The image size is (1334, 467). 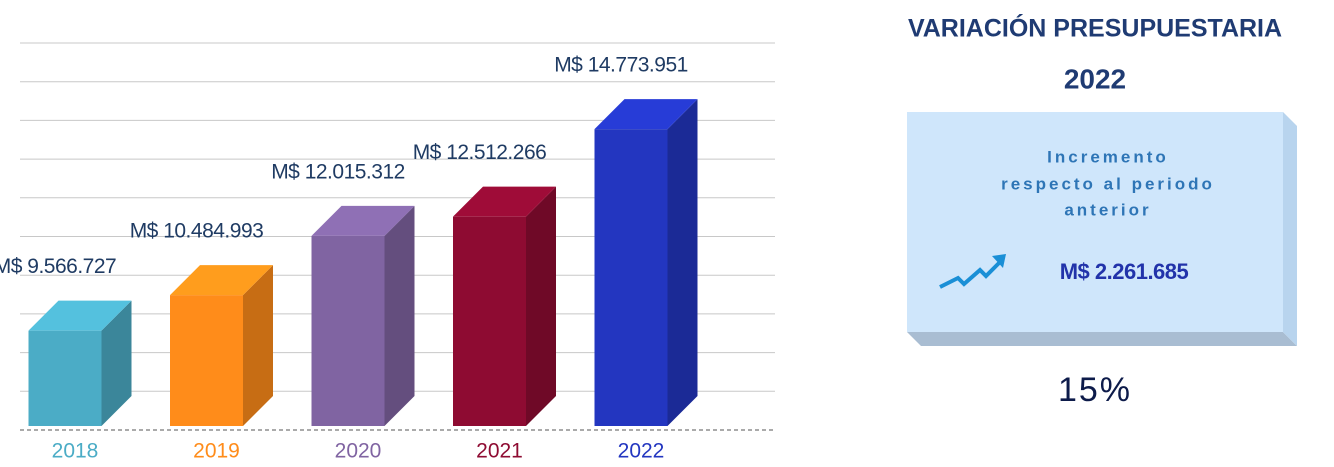 What do you see at coordinates (1095, 78) in the screenshot?
I see `panel-year: 2022` at bounding box center [1095, 78].